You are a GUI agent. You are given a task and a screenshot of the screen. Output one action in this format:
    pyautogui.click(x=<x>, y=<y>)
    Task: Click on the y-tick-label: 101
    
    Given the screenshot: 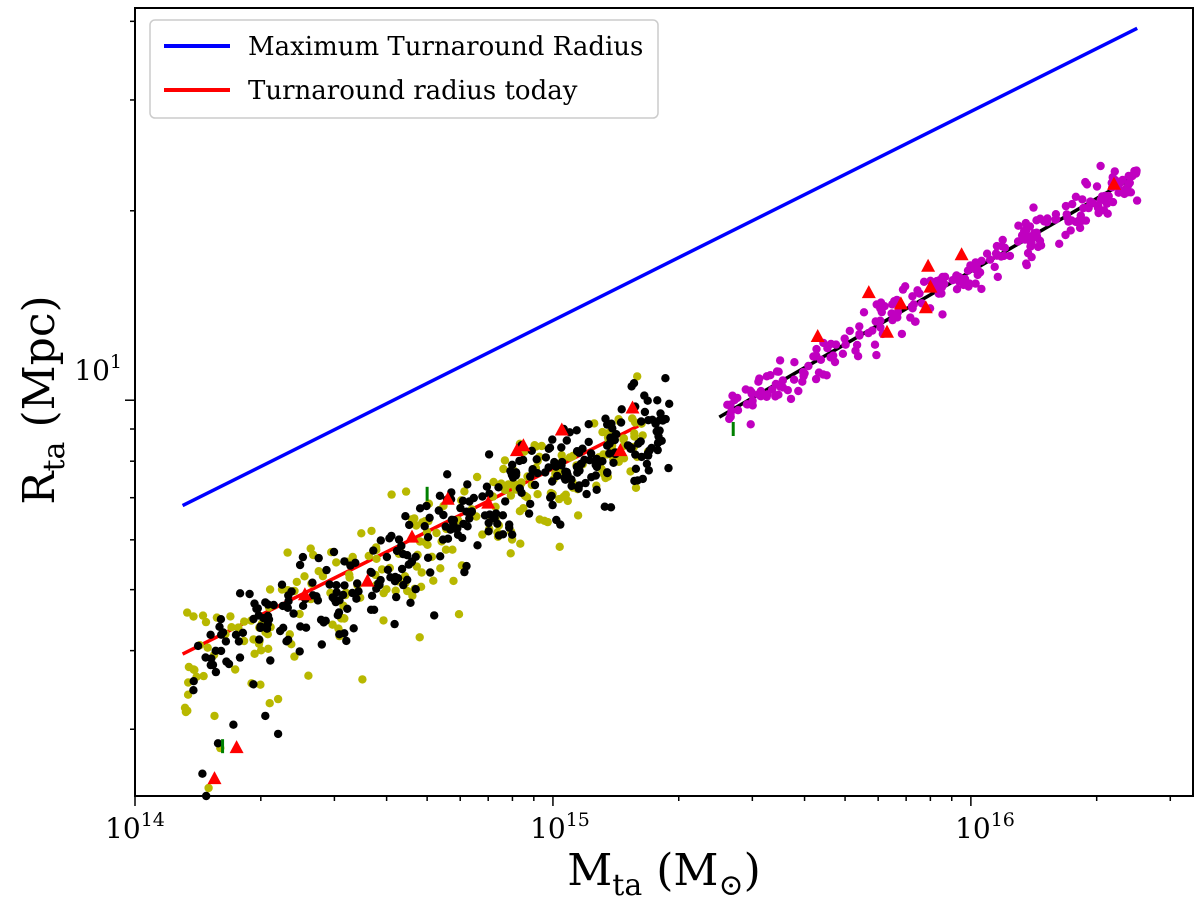 What is the action you would take?
    pyautogui.click(x=98, y=369)
    